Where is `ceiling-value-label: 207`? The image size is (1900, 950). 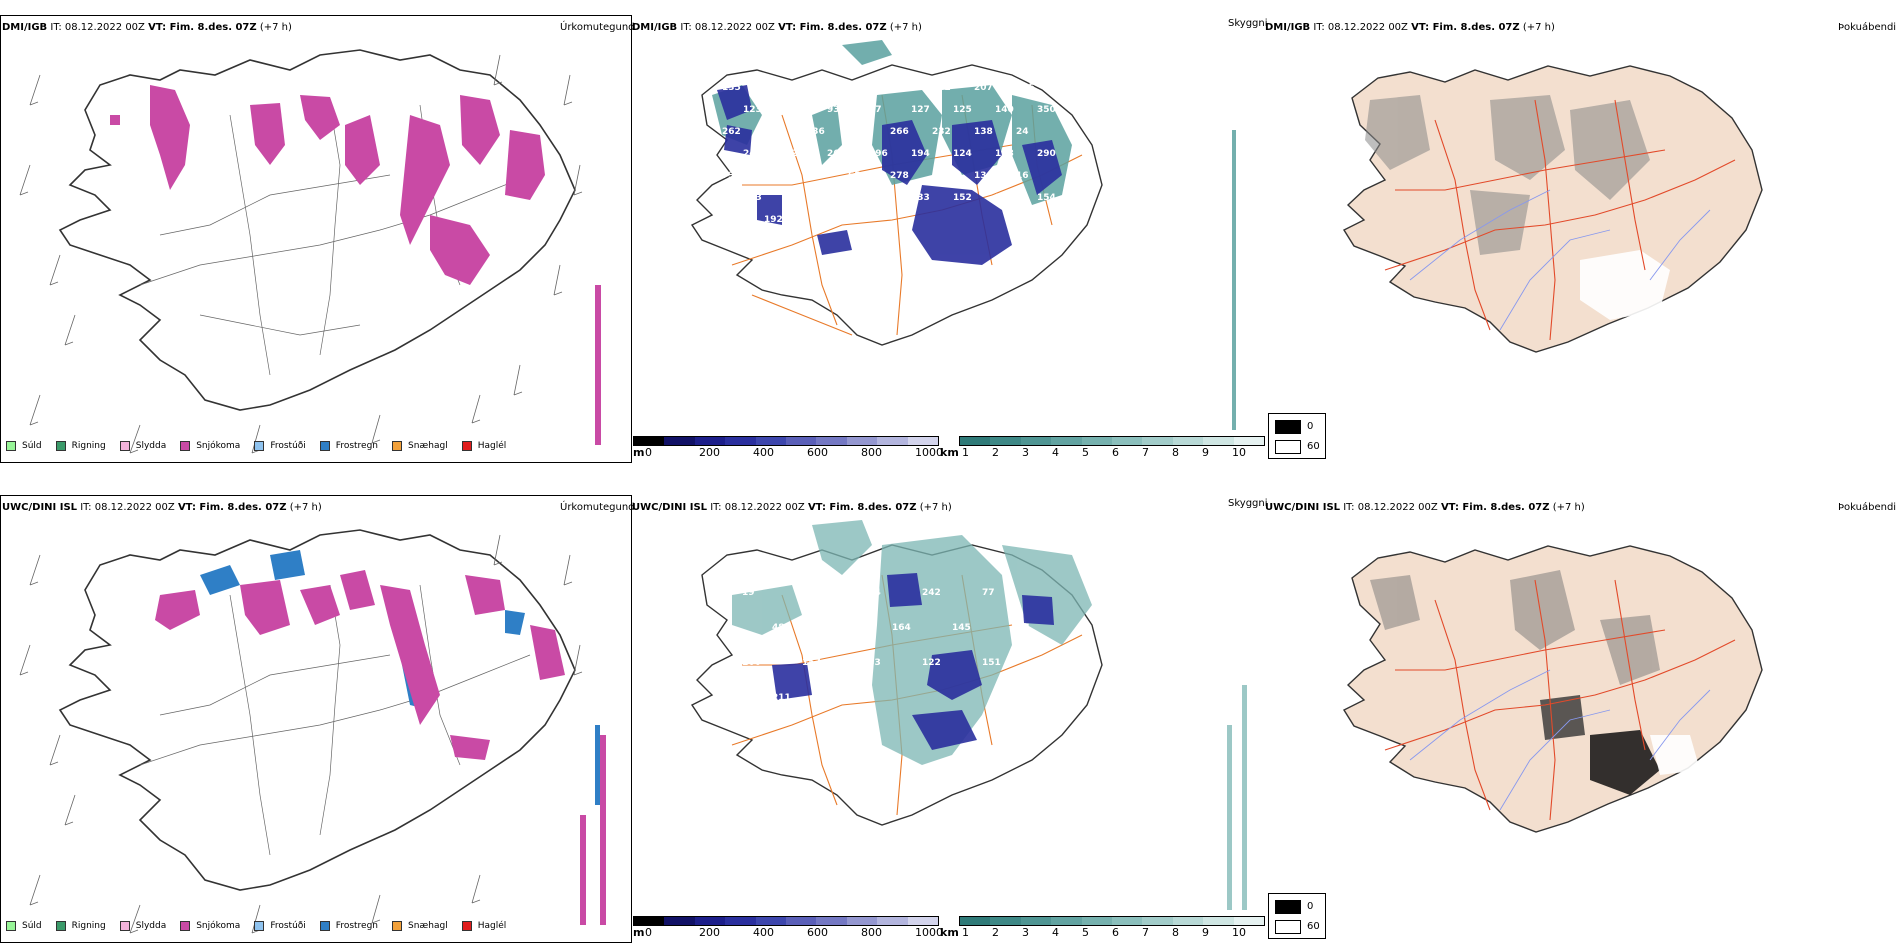 ceiling-value-label: 207 is located at coordinates (983, 88).